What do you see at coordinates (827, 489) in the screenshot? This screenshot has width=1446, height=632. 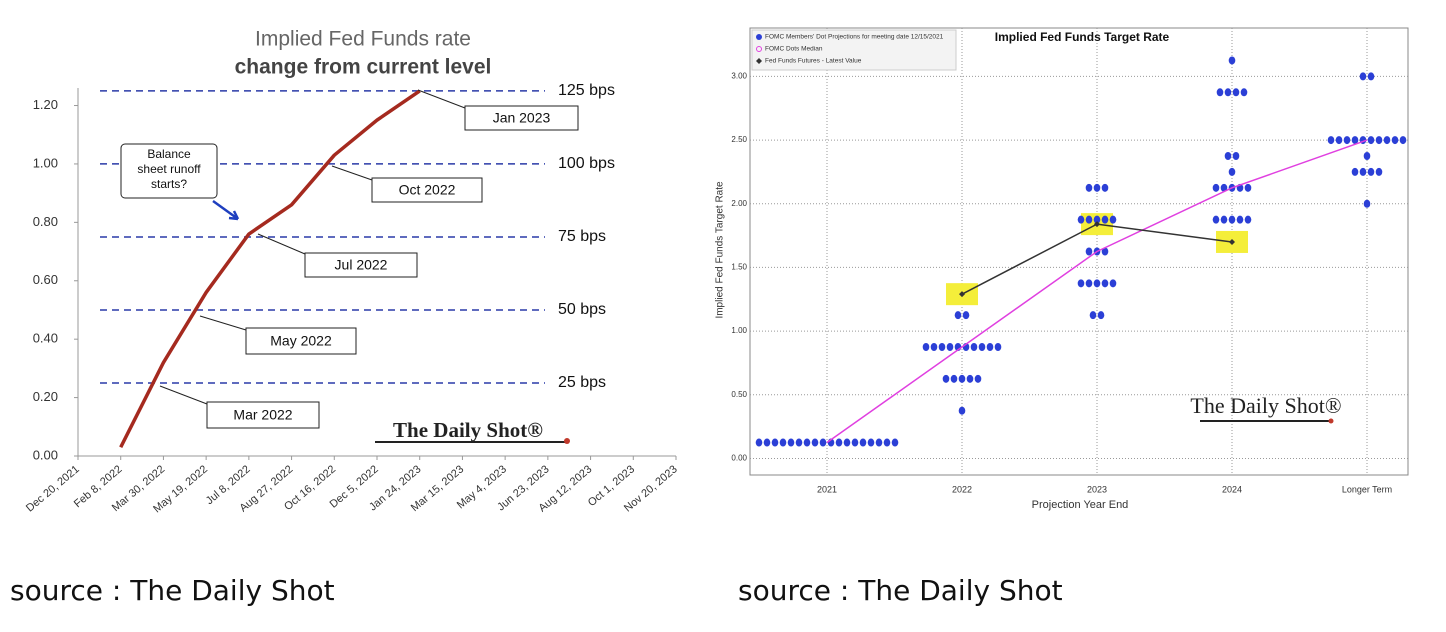 I see `x-tick-label: 2021` at bounding box center [827, 489].